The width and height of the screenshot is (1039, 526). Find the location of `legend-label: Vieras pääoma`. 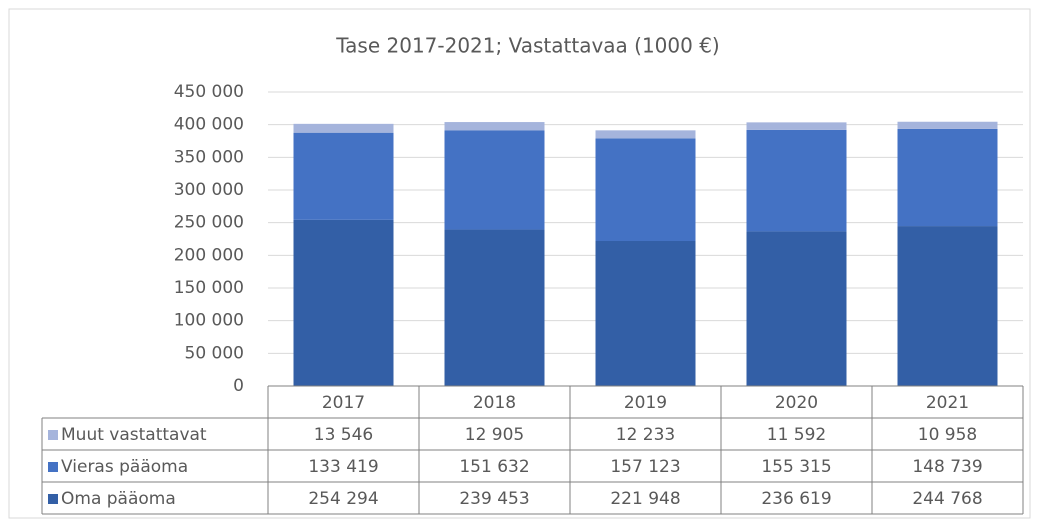

legend-label: Vieras pääoma is located at coordinates (124, 467).